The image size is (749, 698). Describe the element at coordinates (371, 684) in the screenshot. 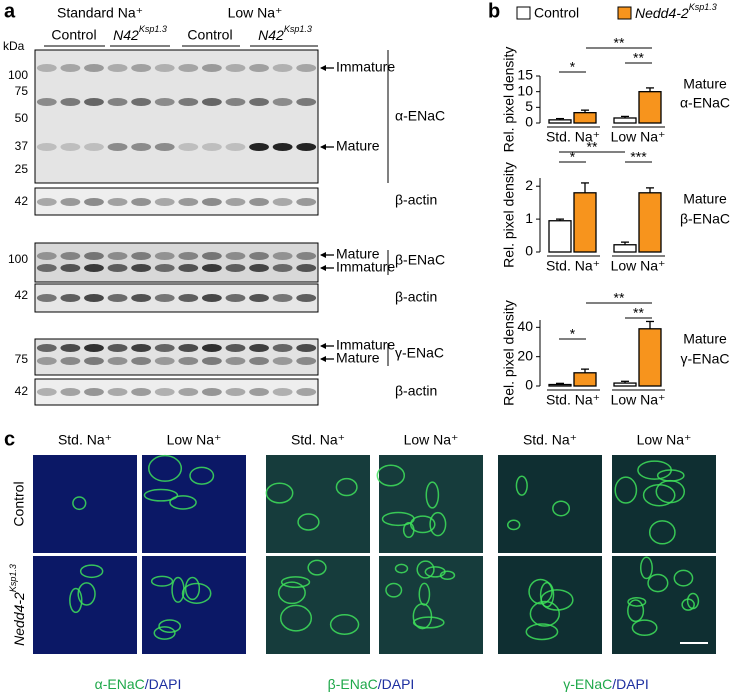

I see `caption: β-ENaC/DAPI` at that location.